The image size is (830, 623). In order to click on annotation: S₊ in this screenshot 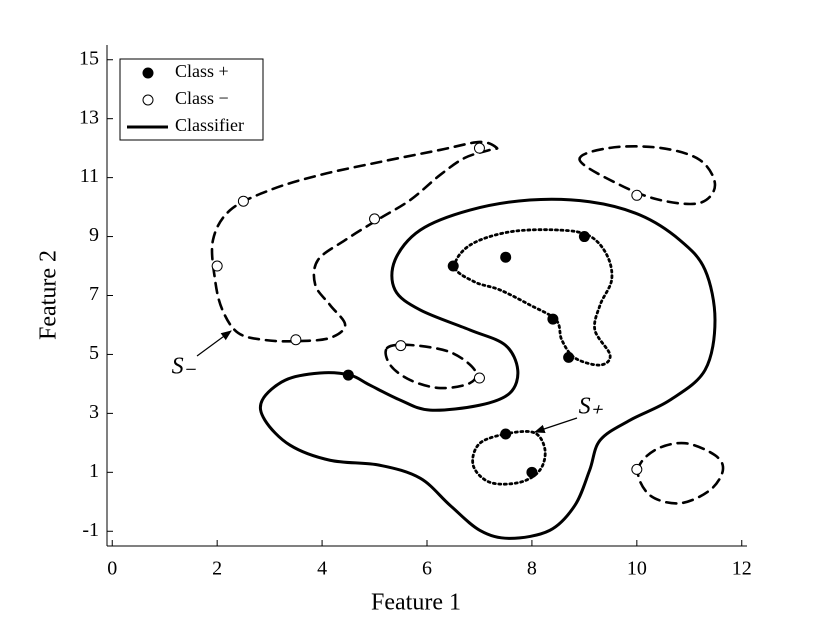, I will do `click(591, 407)`.